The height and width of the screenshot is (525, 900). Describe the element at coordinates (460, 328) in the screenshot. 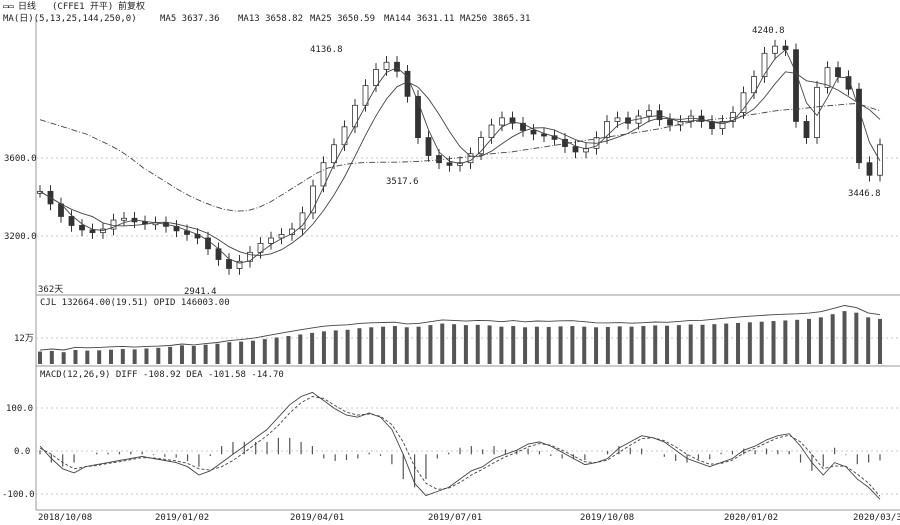

I see `open-interest-line` at that location.